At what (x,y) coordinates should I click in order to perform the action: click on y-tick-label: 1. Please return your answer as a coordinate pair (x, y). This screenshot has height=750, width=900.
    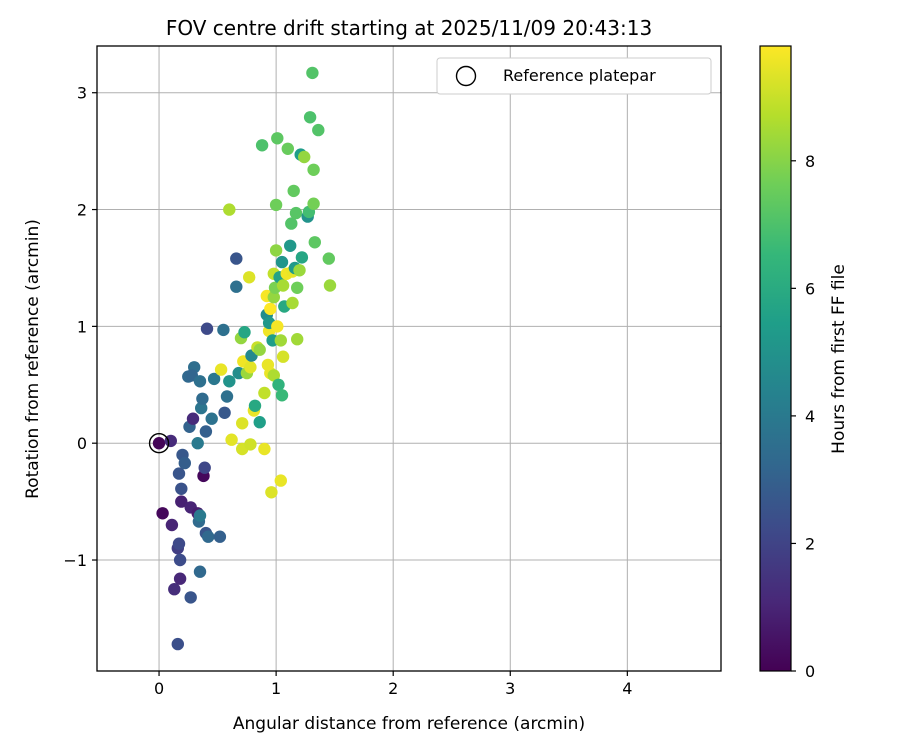
    Looking at the image, I should click on (82, 326).